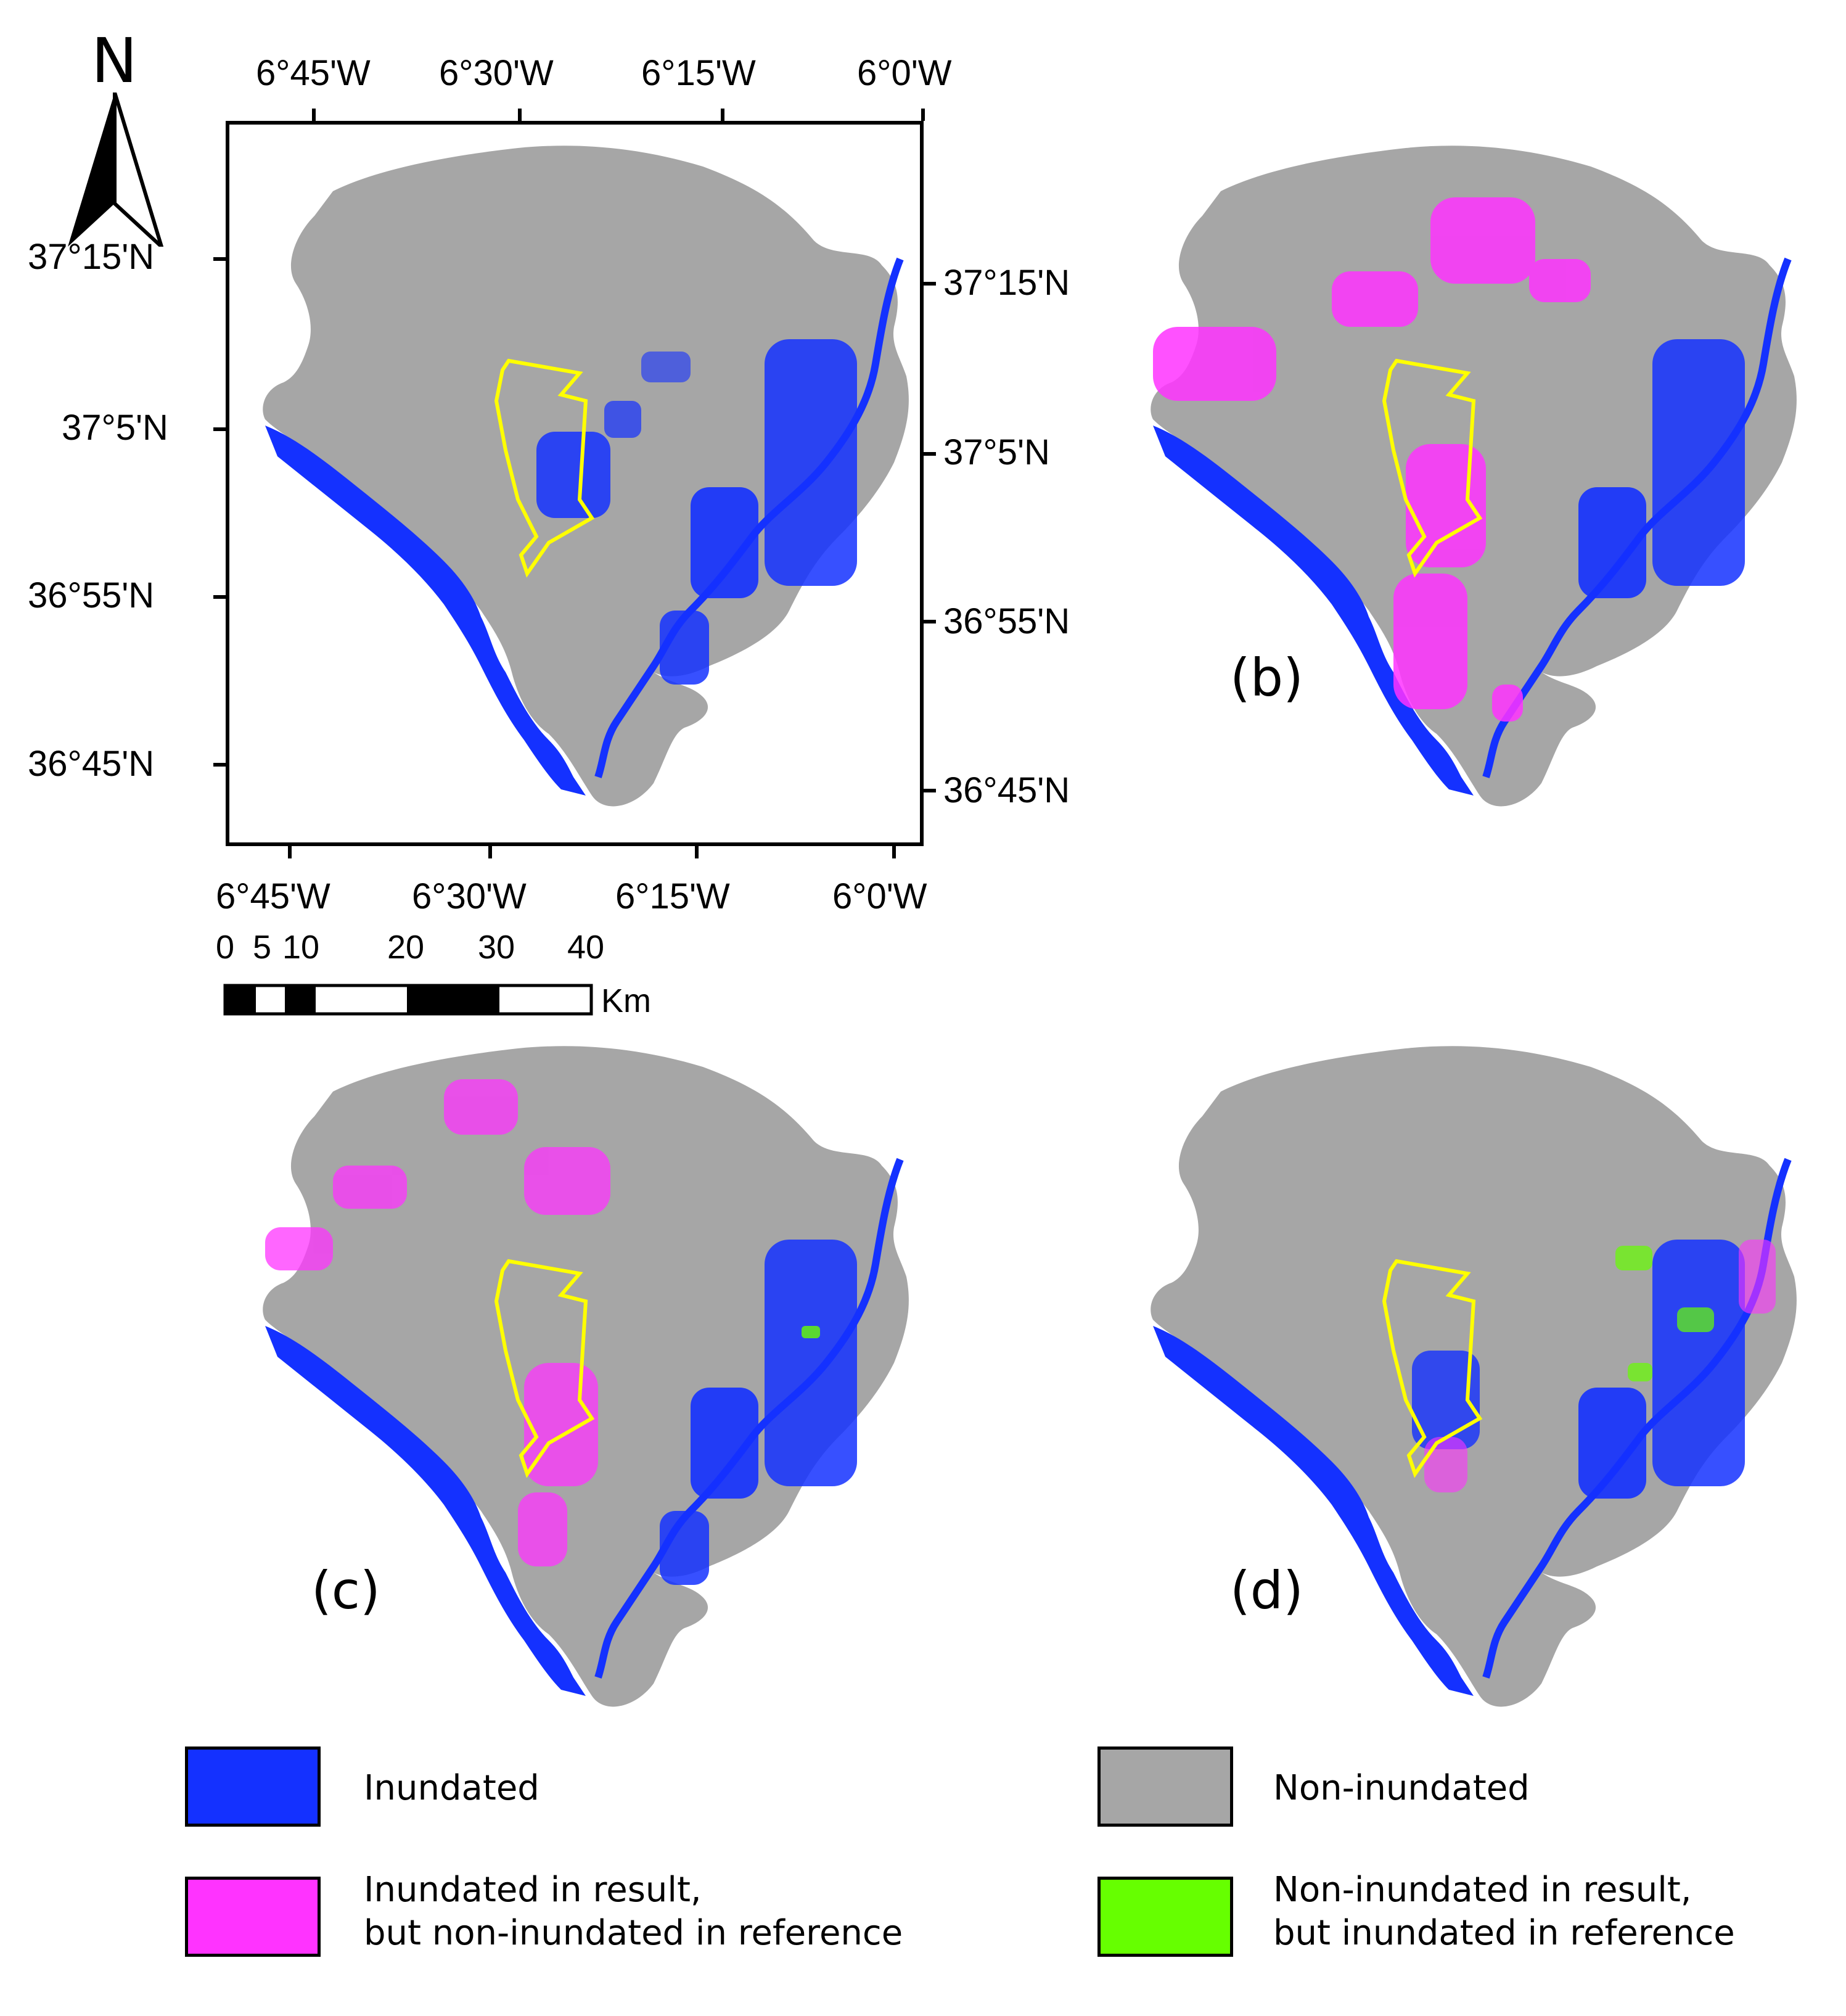 The height and width of the screenshot is (2016, 1846). Describe the element at coordinates (1401, 1788) in the screenshot. I see `legend-label-non-inundated: Non-inundated` at that location.